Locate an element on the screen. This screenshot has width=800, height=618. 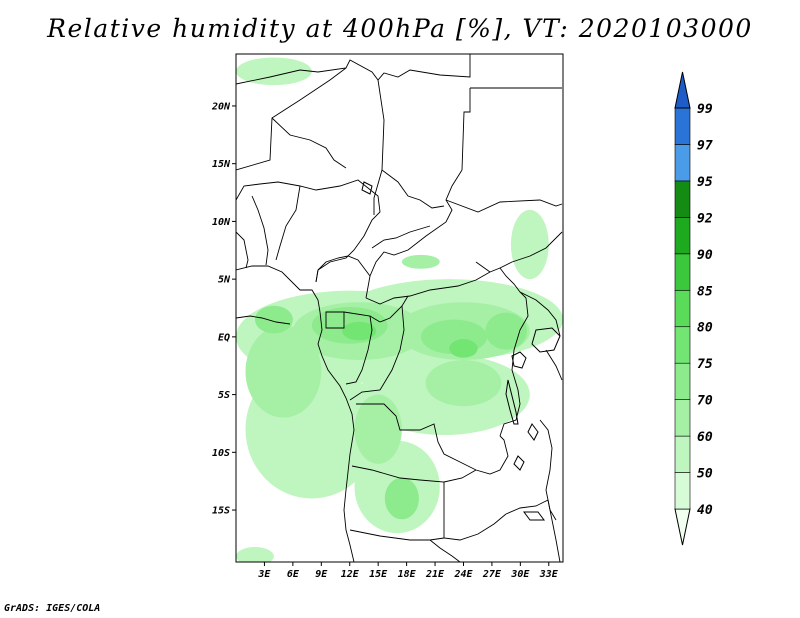
colorbar-label: 99 is located at coordinates (705, 109).